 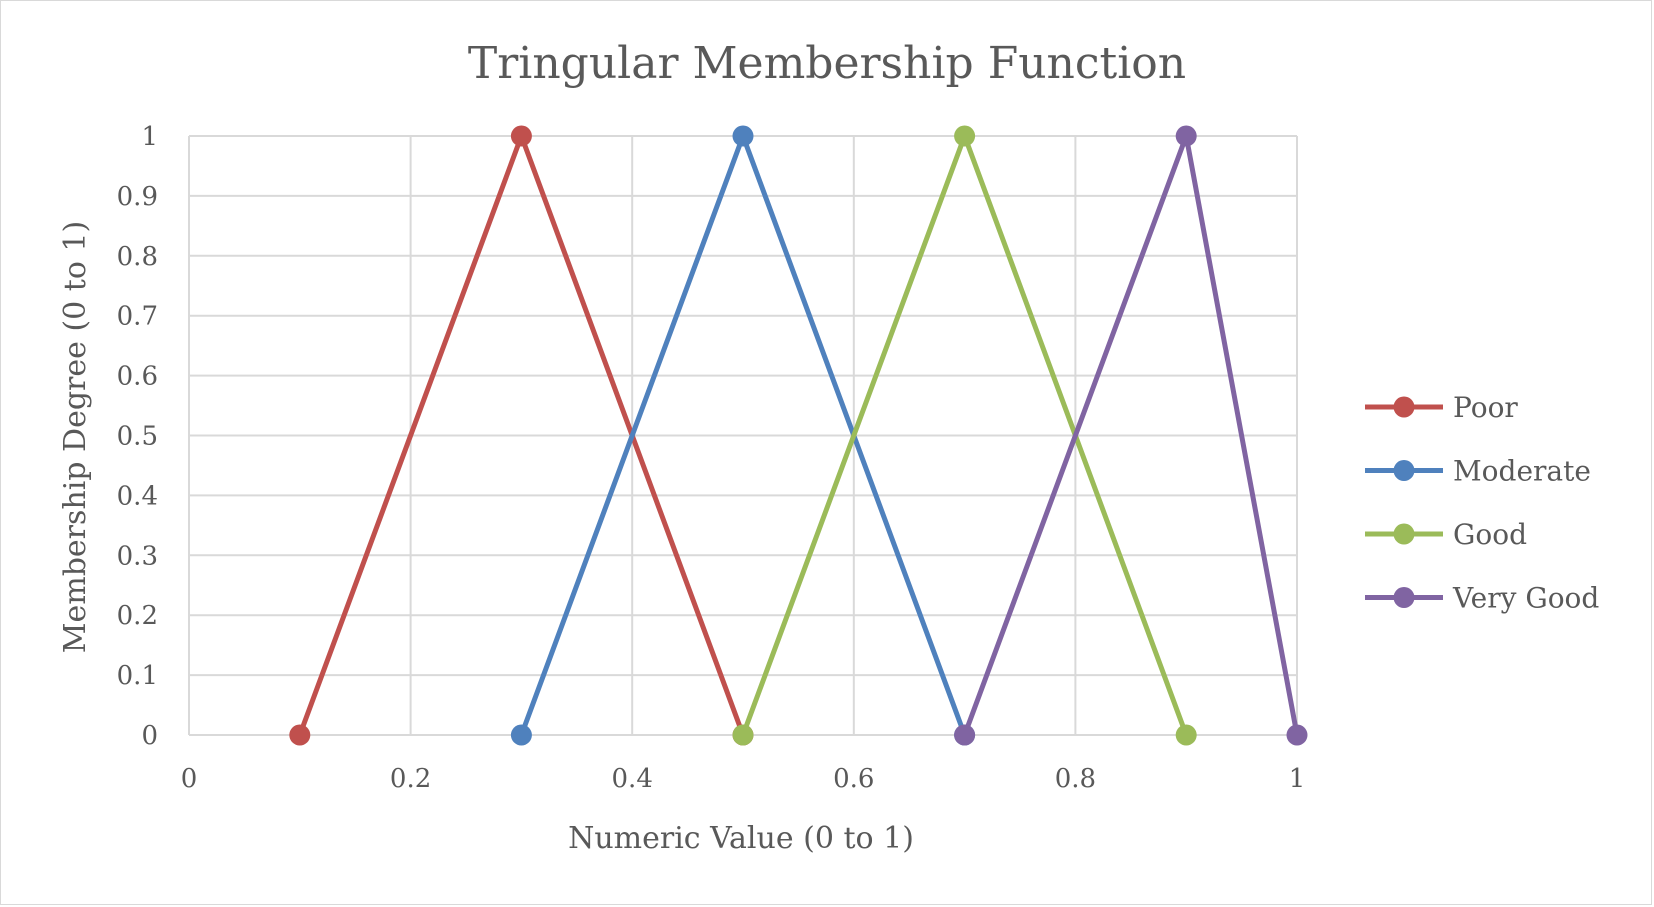 I want to click on y-tick-label: 0.8, so click(x=137, y=257).